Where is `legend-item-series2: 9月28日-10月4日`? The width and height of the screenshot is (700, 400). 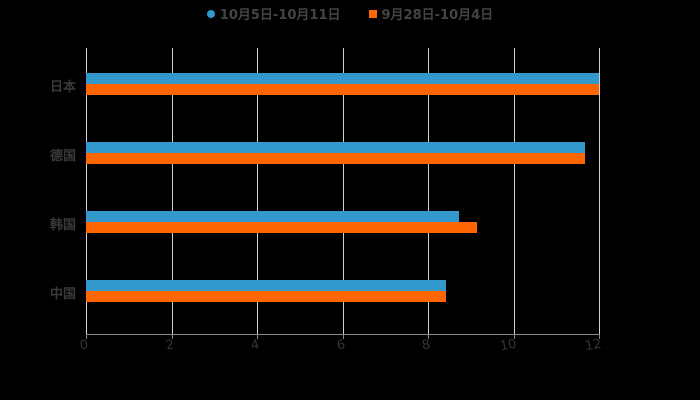 legend-item-series2: 9月28日-10月4日 is located at coordinates (431, 13).